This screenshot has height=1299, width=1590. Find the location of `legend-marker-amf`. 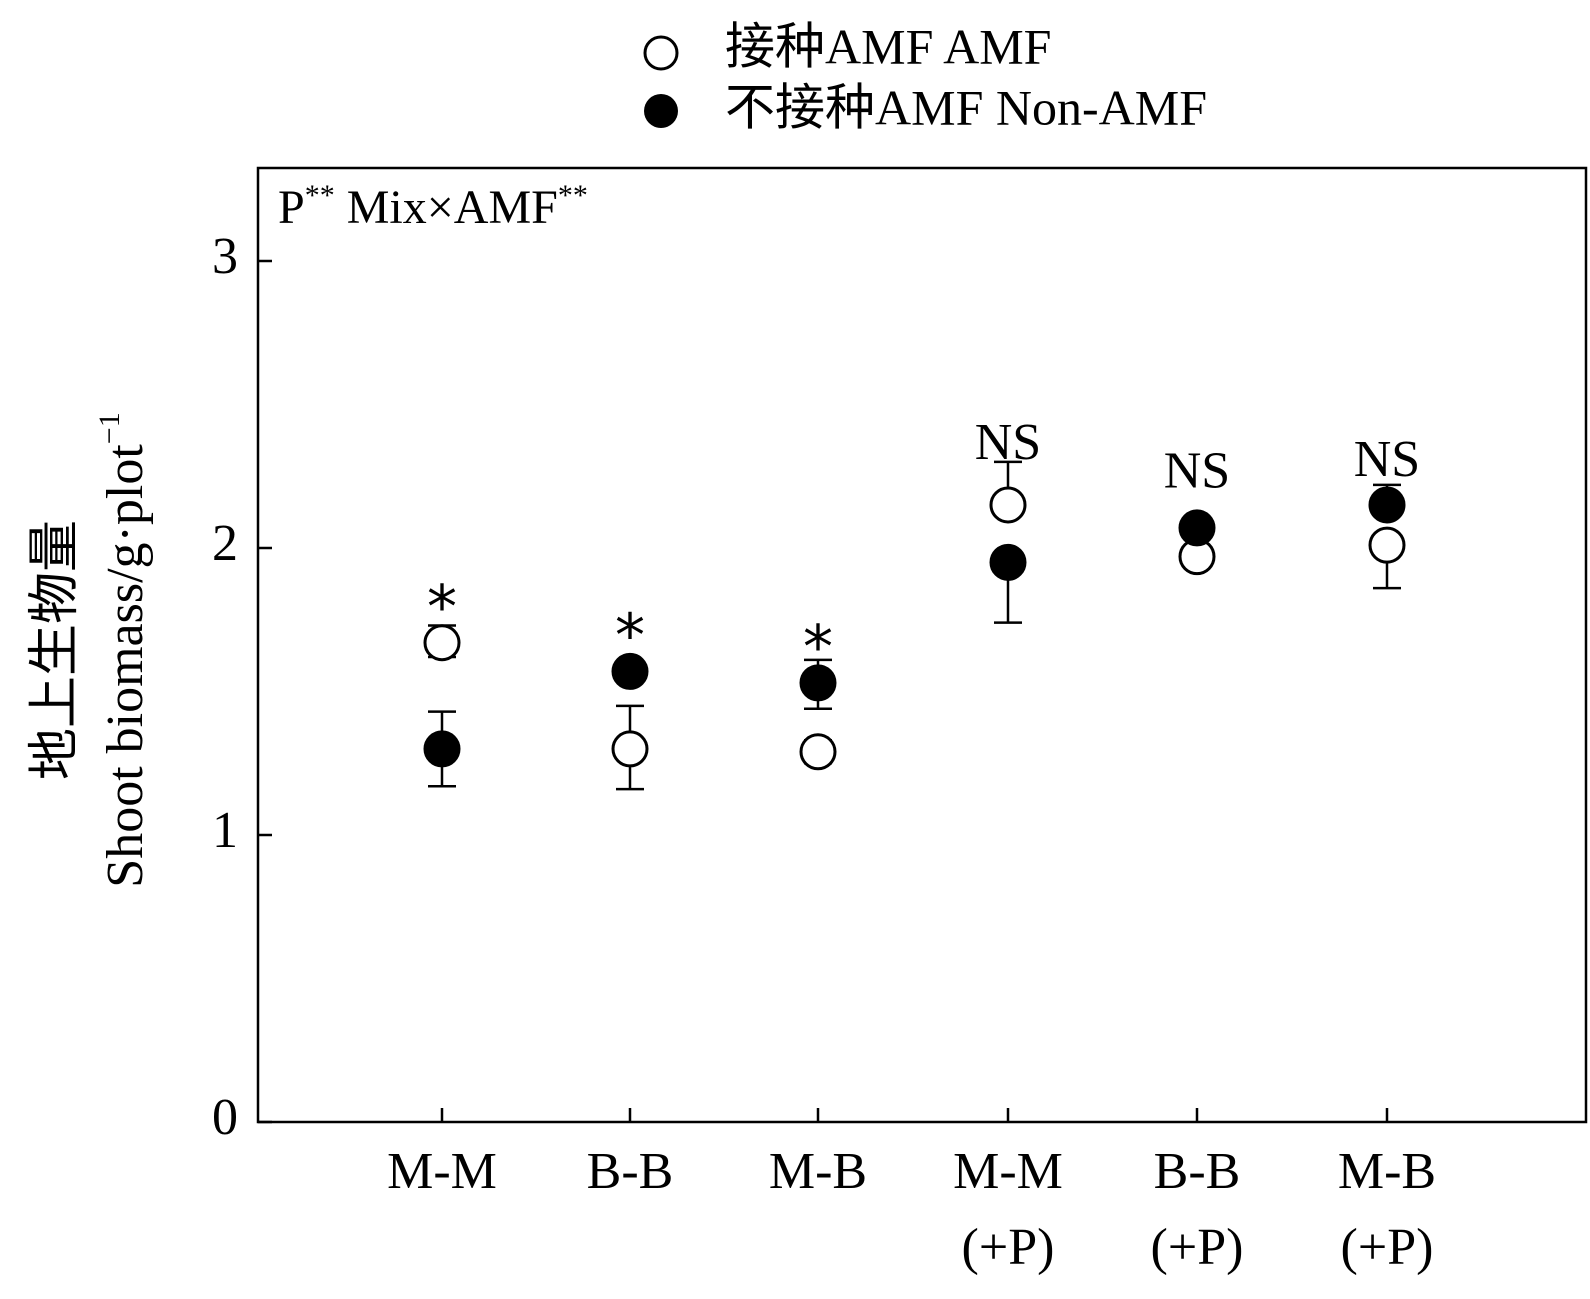

legend-marker-amf is located at coordinates (661, 53).